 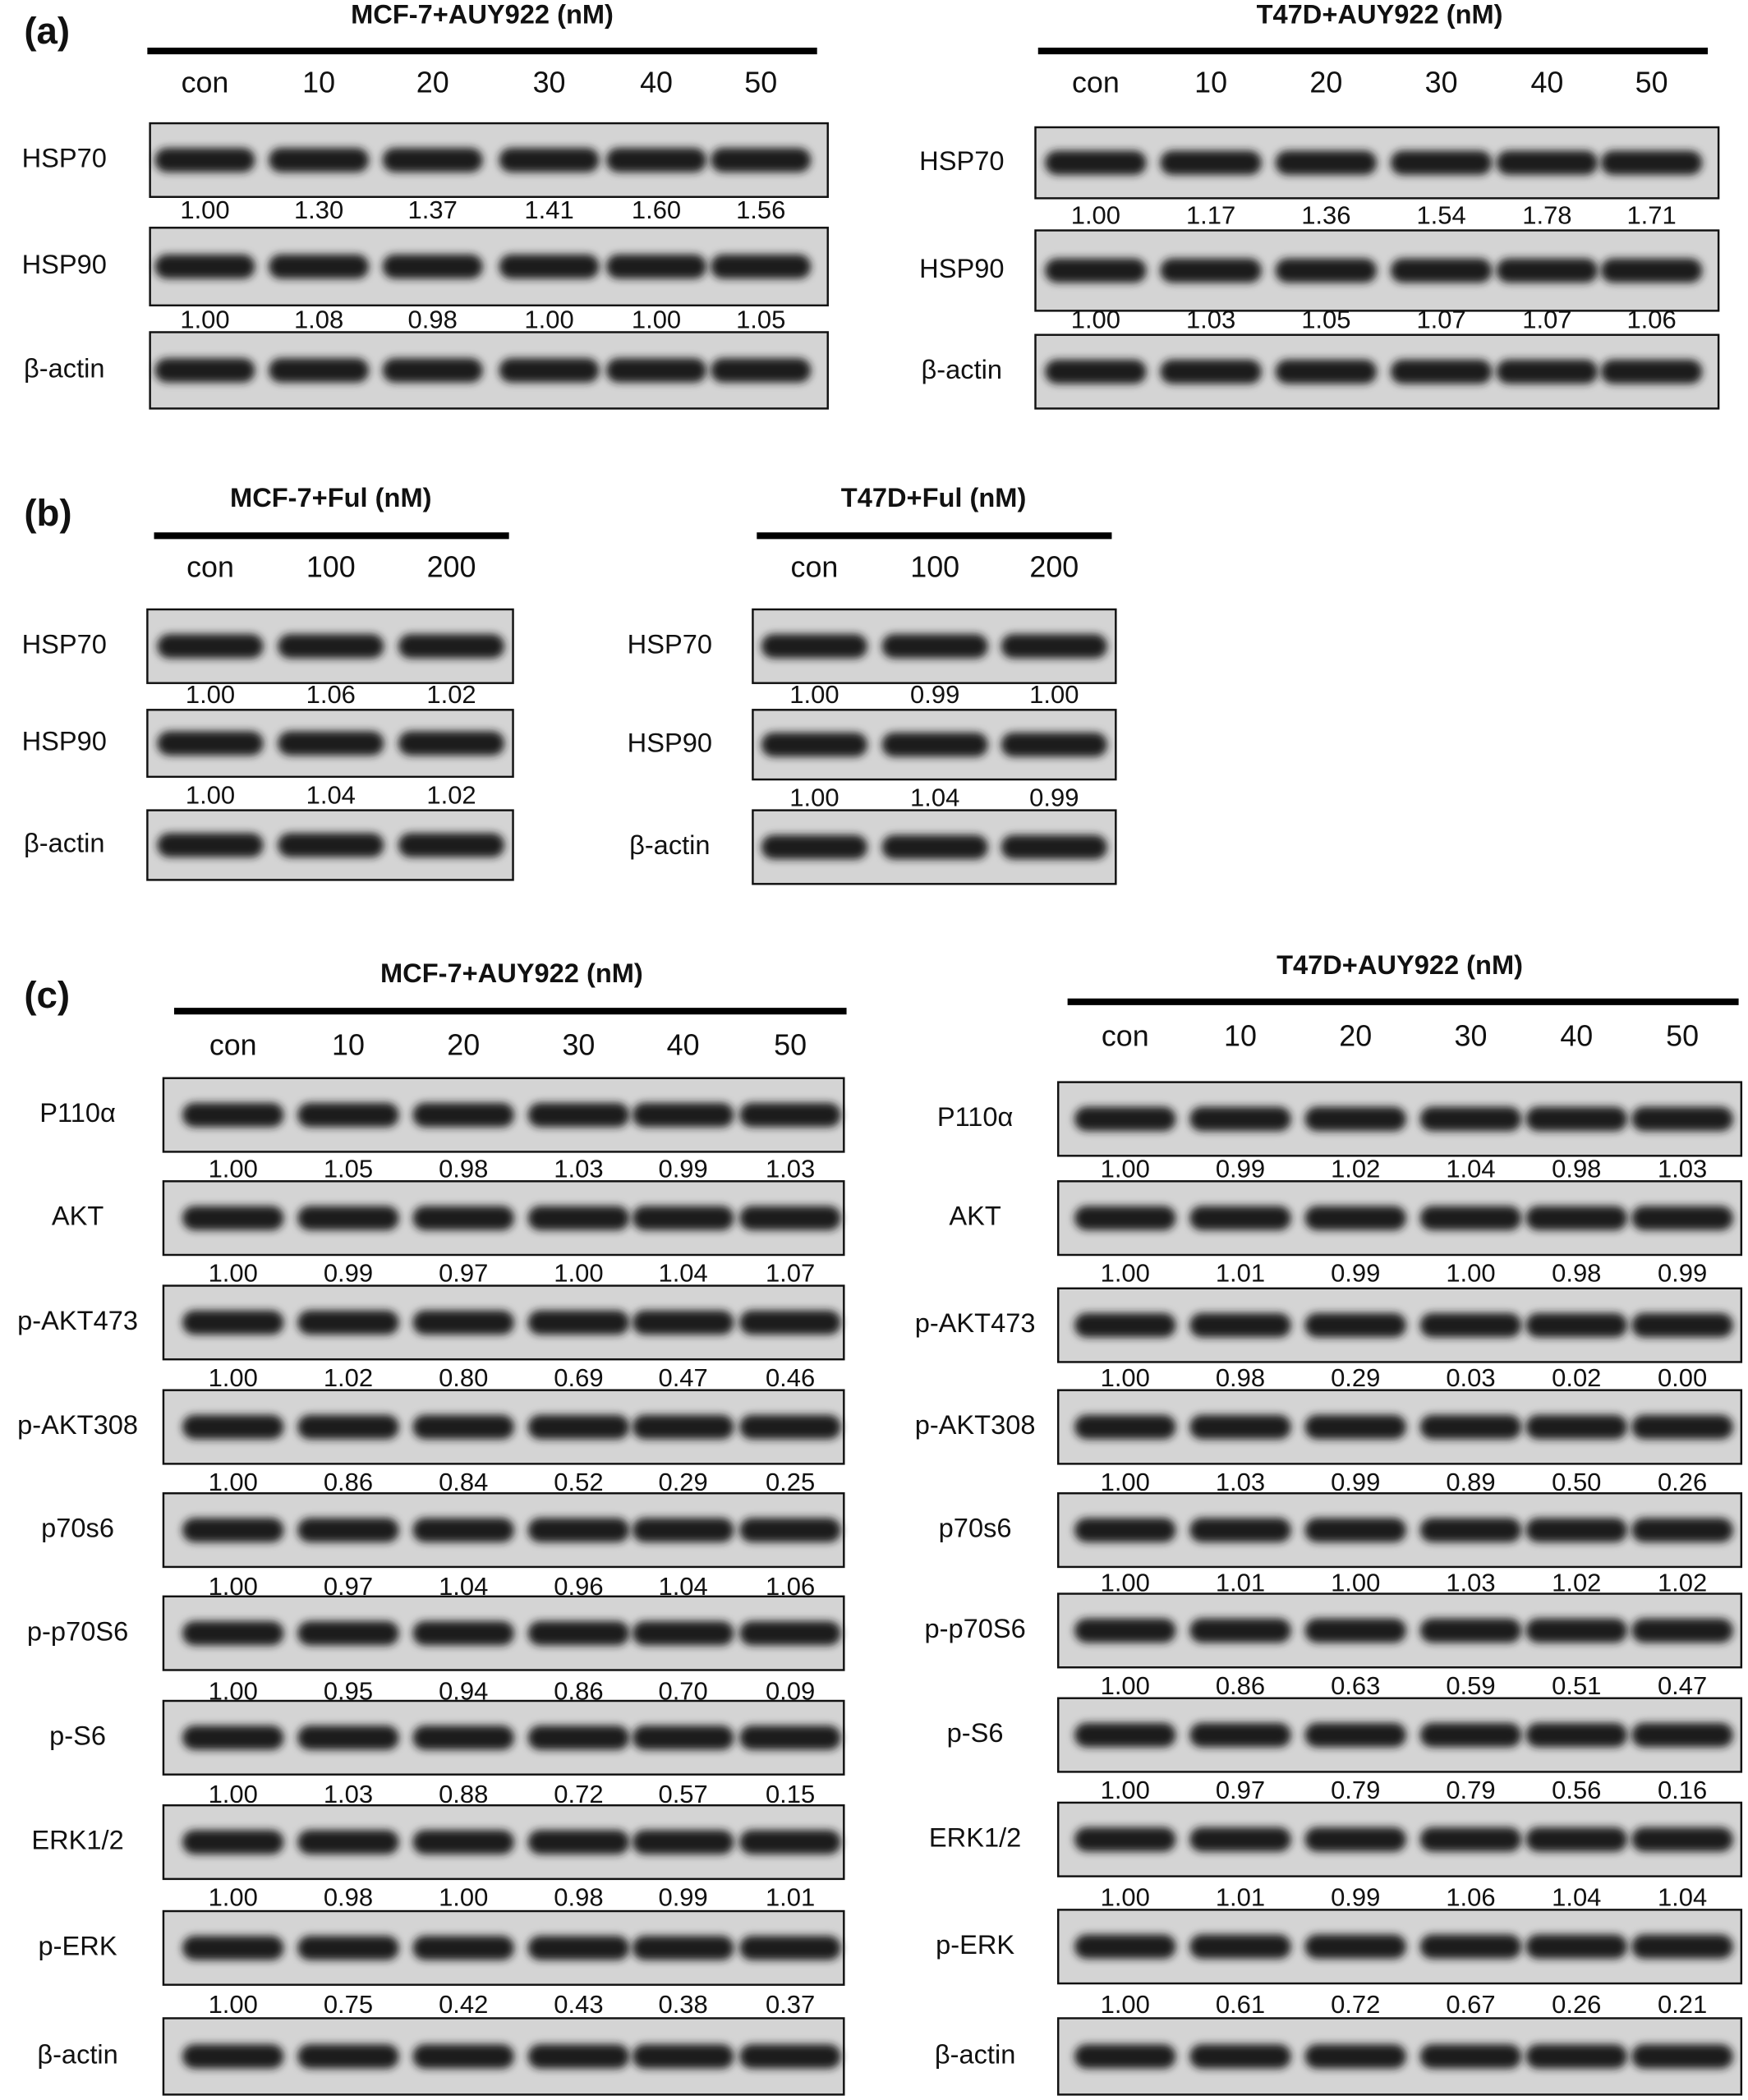 I want to click on band-ratio: 0.16, so click(x=1682, y=1790).